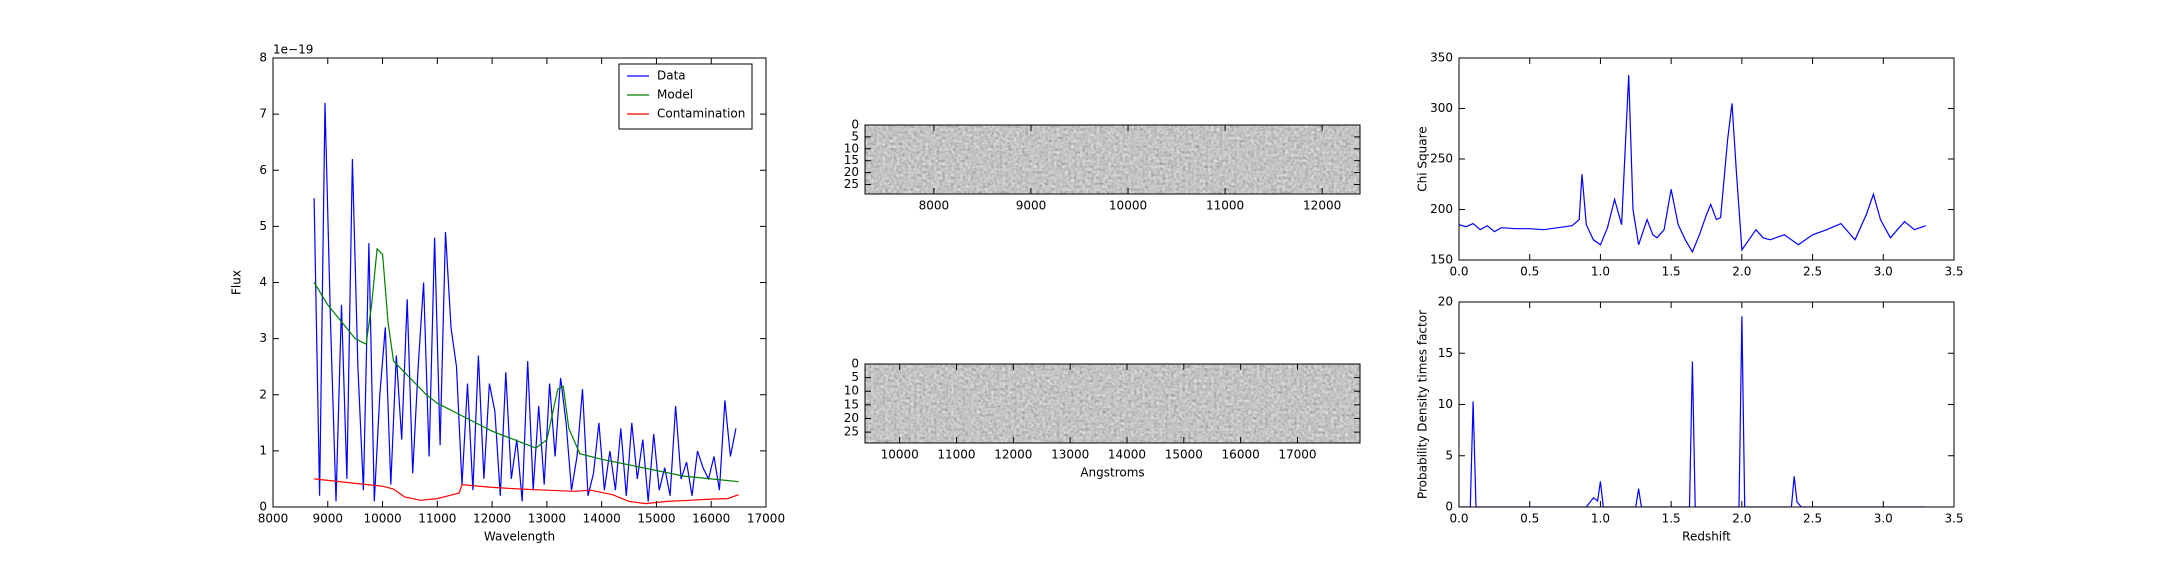 This screenshot has height=576, width=2160. Describe the element at coordinates (671, 76) in the screenshot. I see `legend-label: Data` at that location.